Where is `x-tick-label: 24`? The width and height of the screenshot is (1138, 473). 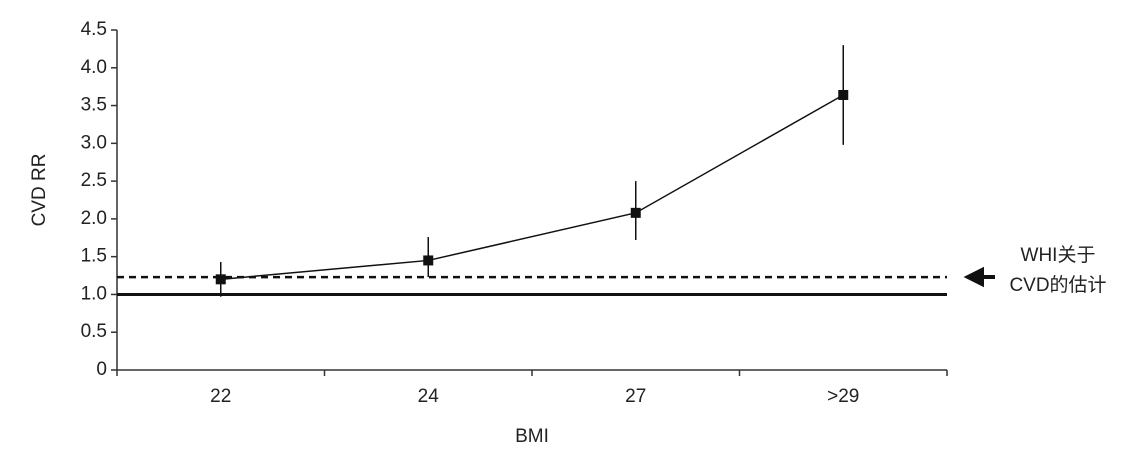
x-tick-label: 24 is located at coordinates (429, 396).